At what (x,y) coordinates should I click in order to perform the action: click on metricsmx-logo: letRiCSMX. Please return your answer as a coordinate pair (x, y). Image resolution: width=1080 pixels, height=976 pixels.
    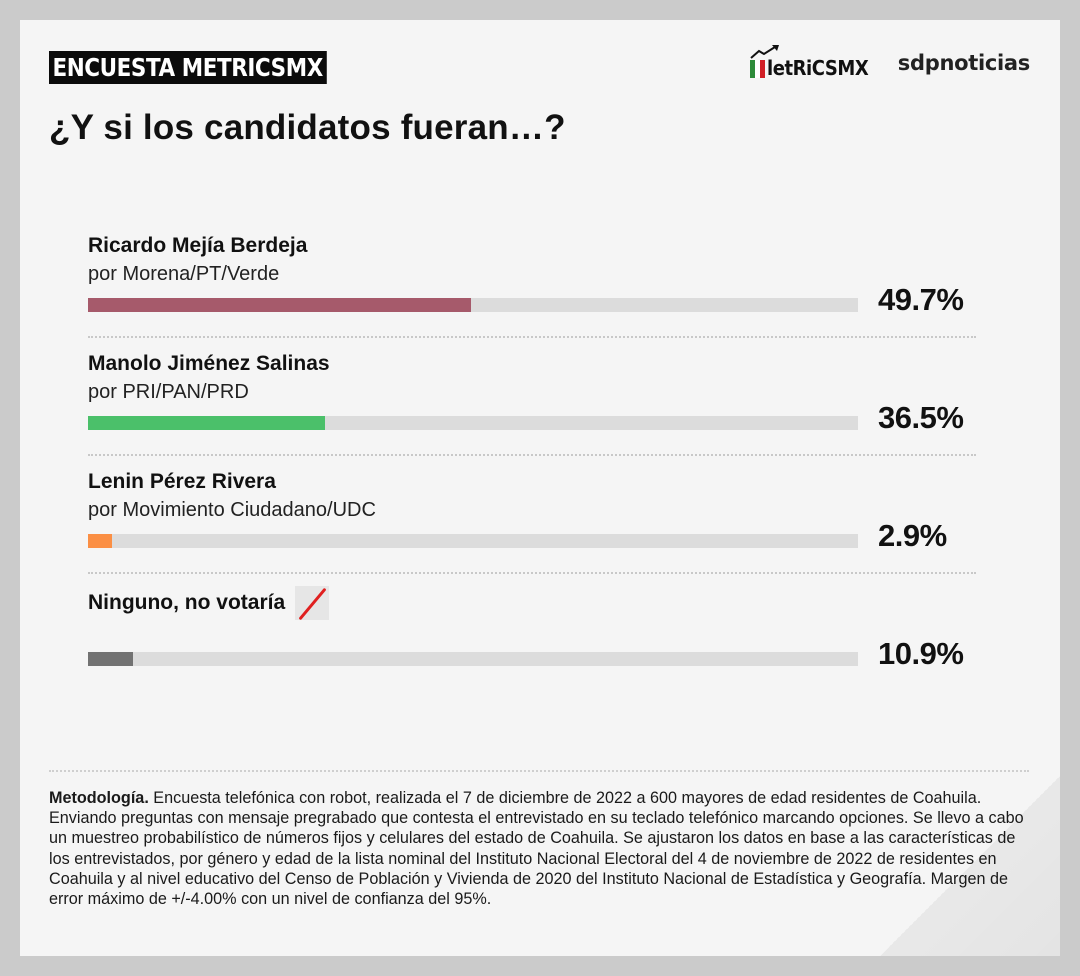
    Looking at the image, I should click on (815, 61).